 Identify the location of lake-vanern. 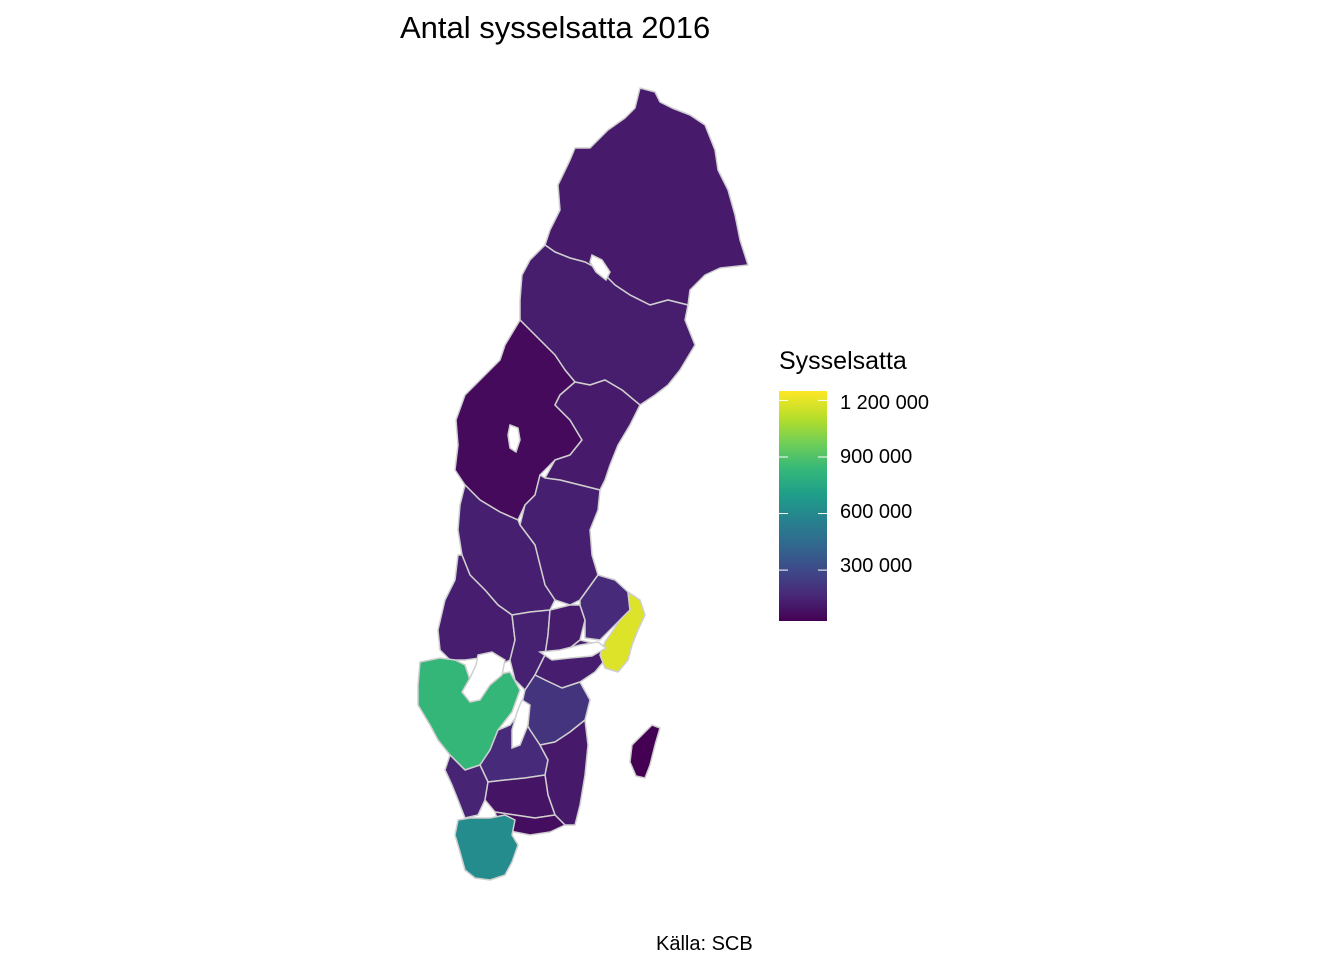
(483, 677).